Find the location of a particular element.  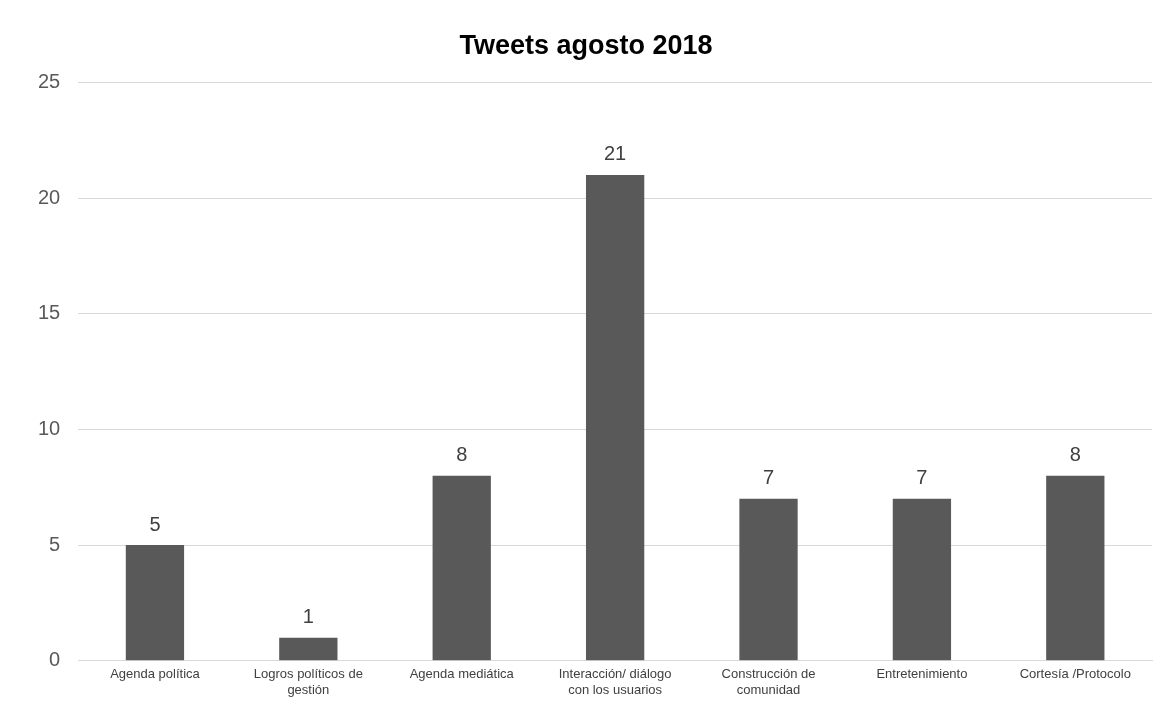

x-tick-label: Interacción/ diálogo con los usuarios is located at coordinates (615, 681).